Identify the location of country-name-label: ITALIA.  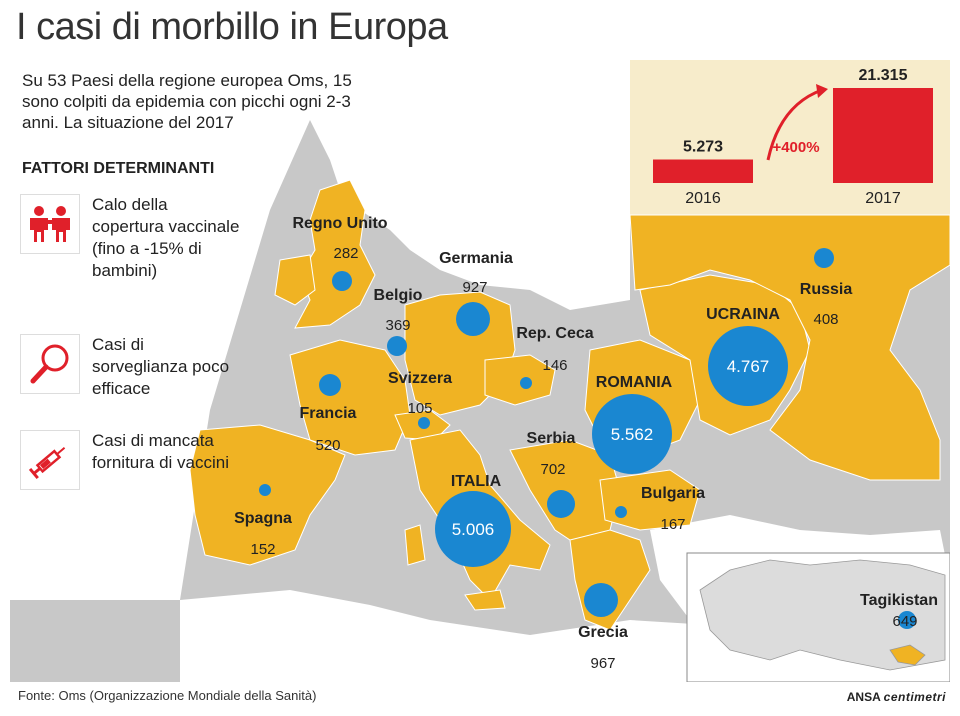
(476, 481).